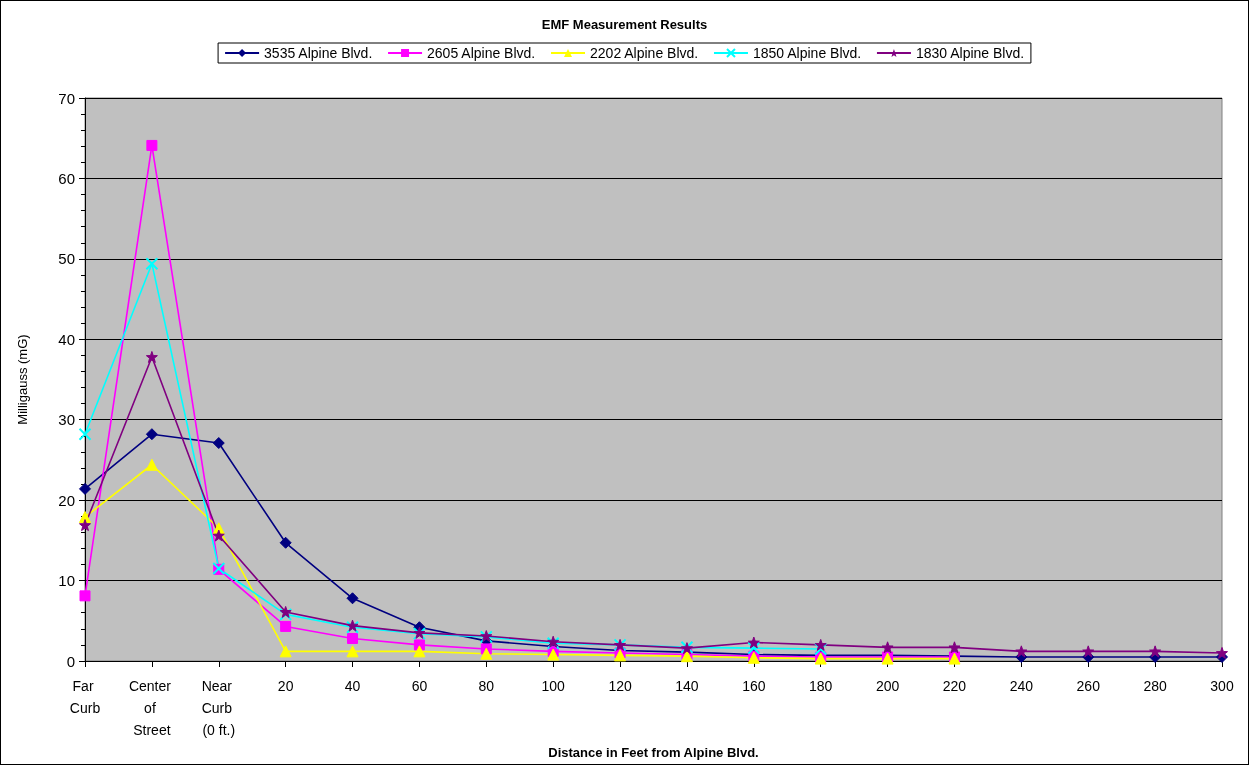  What do you see at coordinates (821, 686) in the screenshot?
I see `x-tick-label: 180` at bounding box center [821, 686].